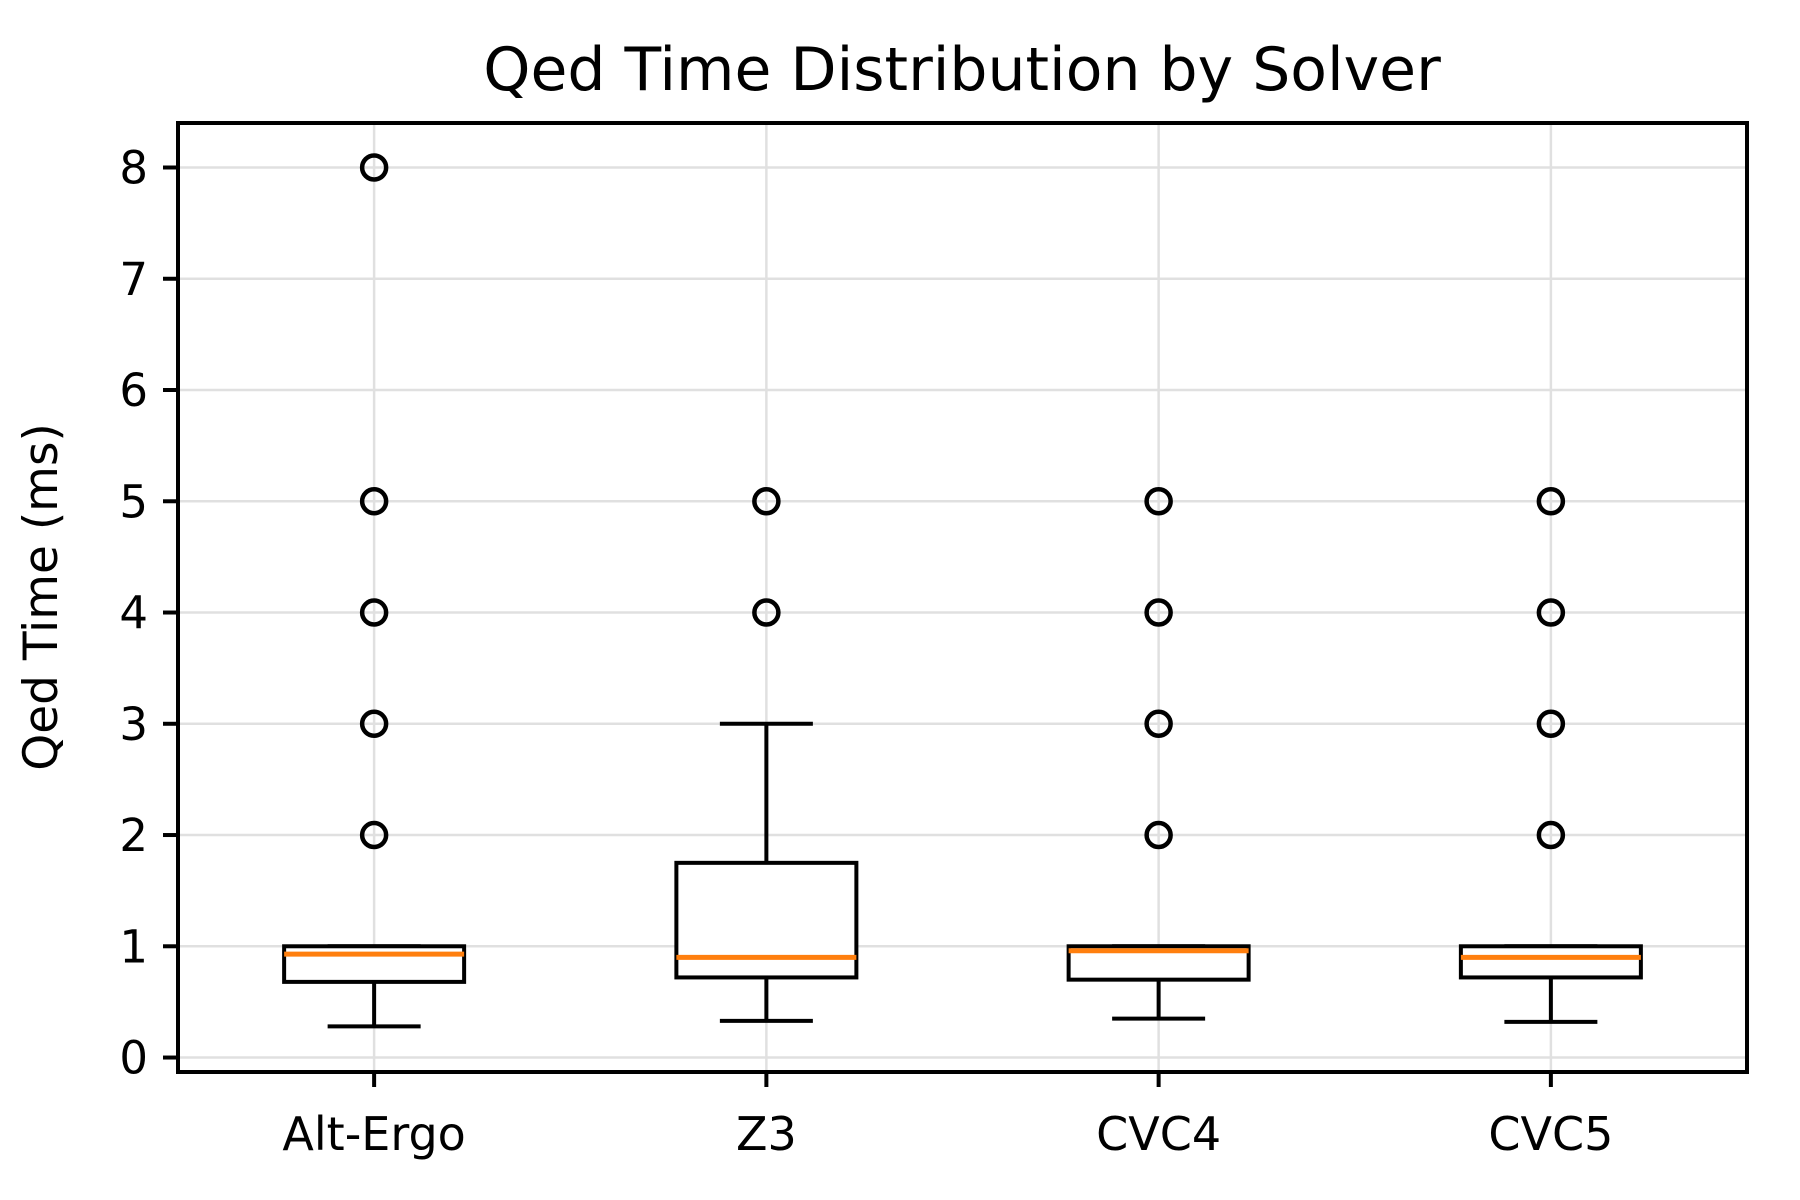 The image size is (1800, 1200). Describe the element at coordinates (133, 501) in the screenshot. I see `y-tick-label: 5` at that location.